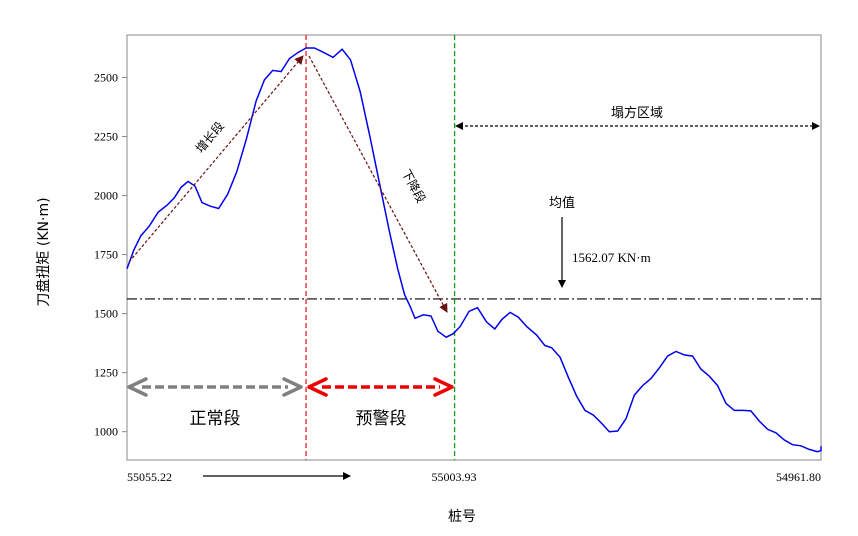  What do you see at coordinates (106, 373) in the screenshot?
I see `y-tick-label: 1250` at bounding box center [106, 373].